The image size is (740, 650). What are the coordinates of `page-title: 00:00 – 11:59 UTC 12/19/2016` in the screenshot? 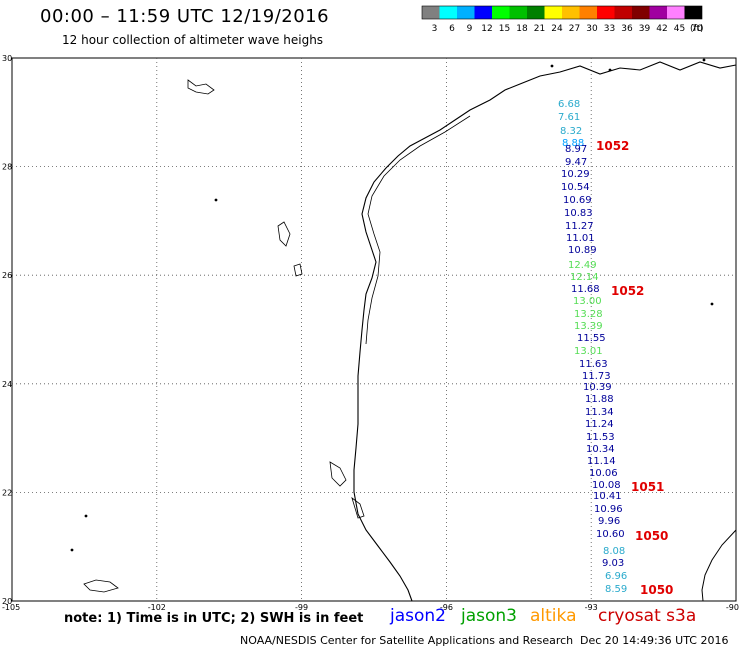 It's located at (185, 16).